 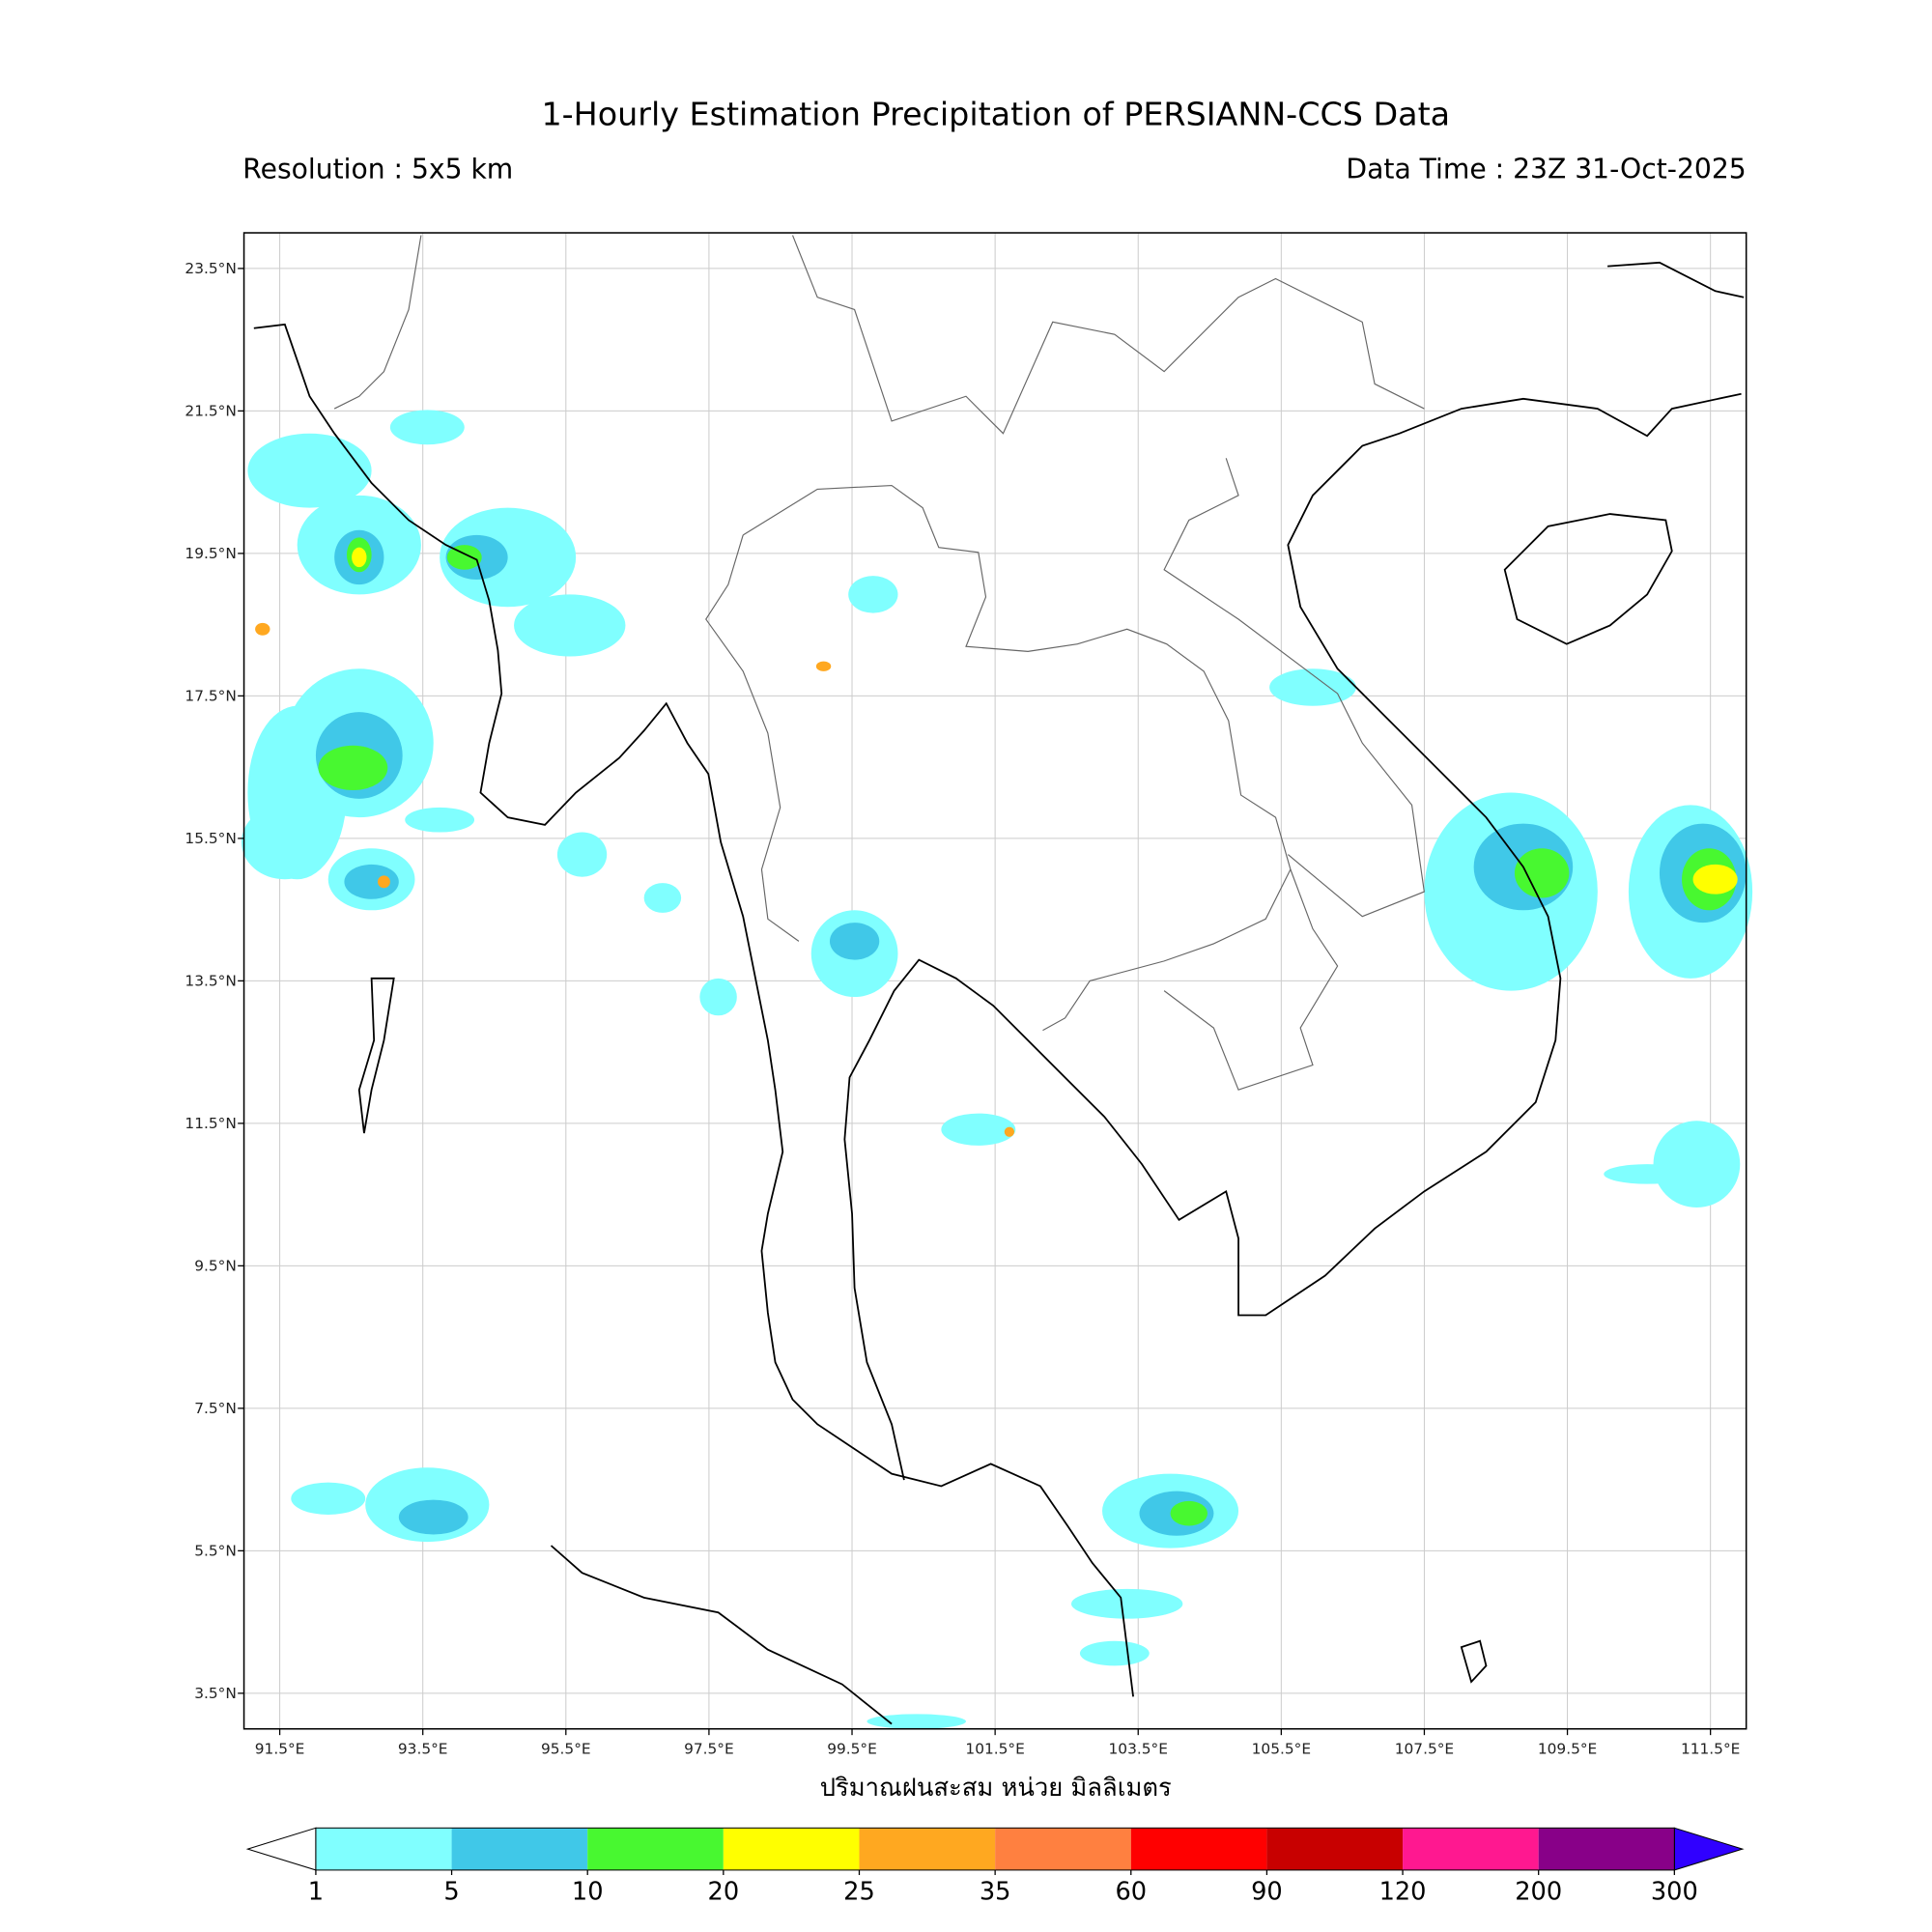 I want to click on colorbar-tick-label: 90, so click(x=1267, y=1892).